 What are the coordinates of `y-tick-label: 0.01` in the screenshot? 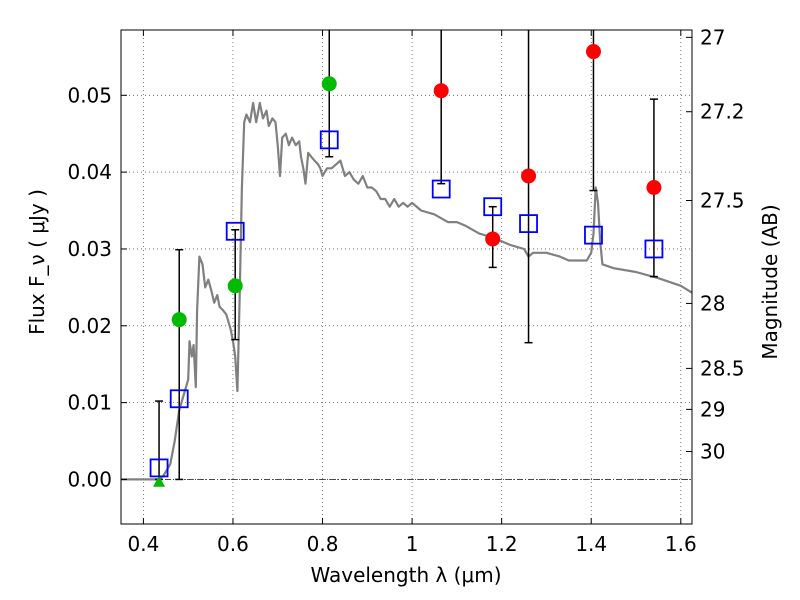 It's located at (89, 403).